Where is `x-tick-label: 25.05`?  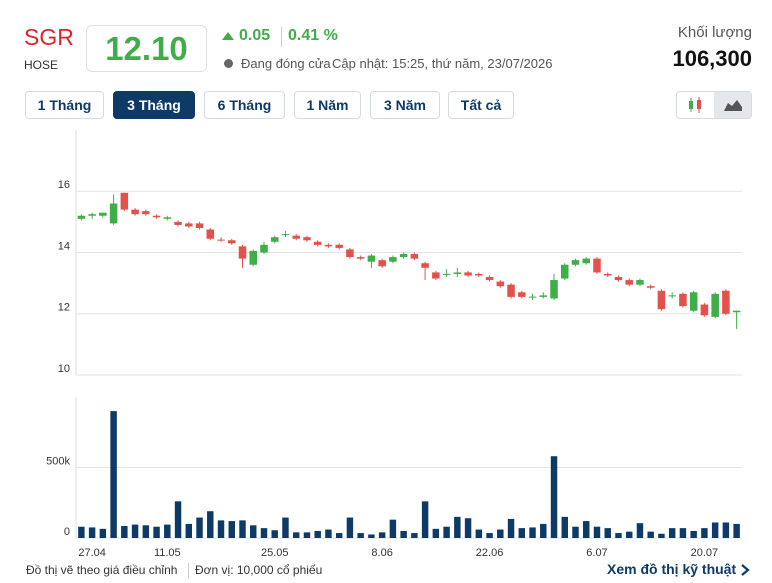 x-tick-label: 25.05 is located at coordinates (275, 552).